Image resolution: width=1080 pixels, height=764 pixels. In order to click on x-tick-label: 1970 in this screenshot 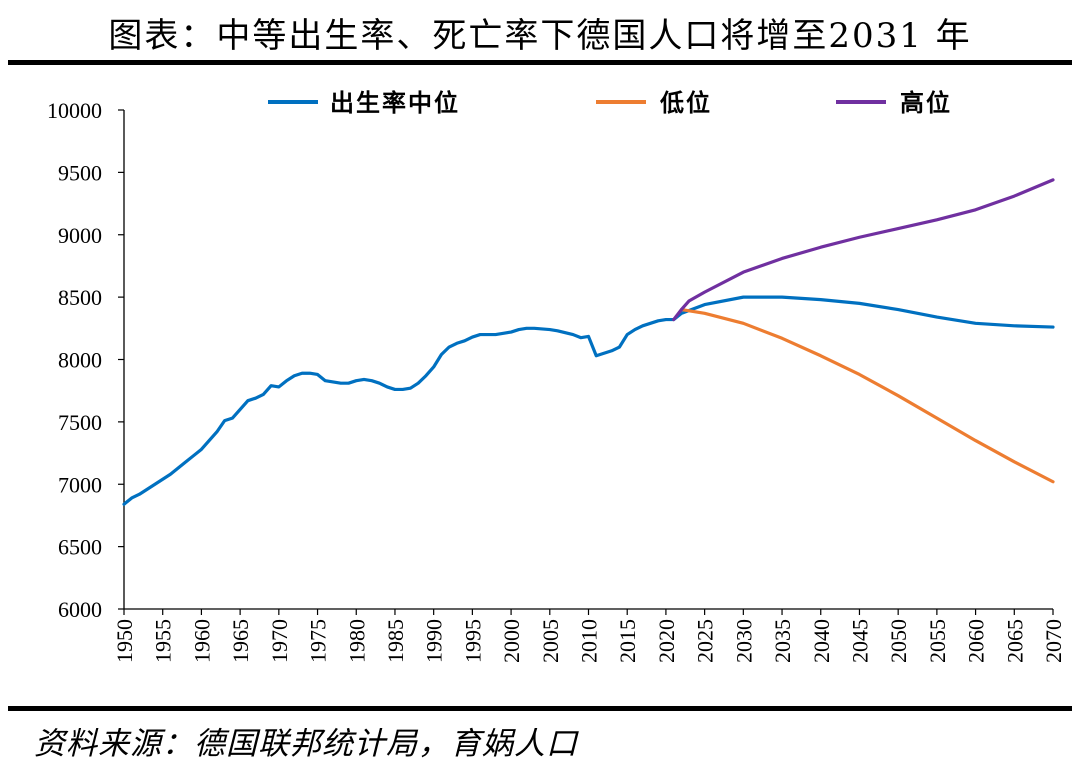, I will do `click(279, 641)`.